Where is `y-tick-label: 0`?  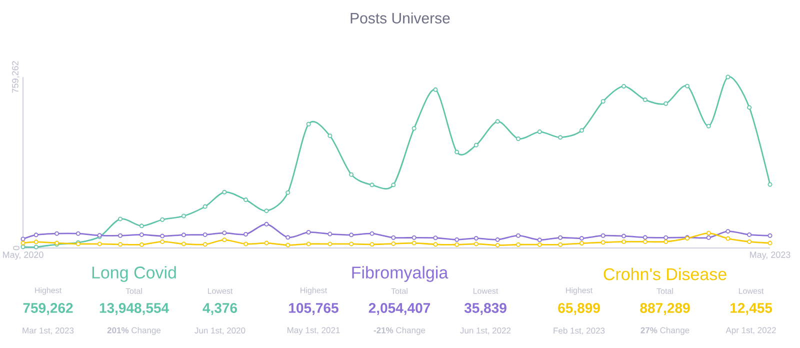 y-tick-label: 0 is located at coordinates (16, 248).